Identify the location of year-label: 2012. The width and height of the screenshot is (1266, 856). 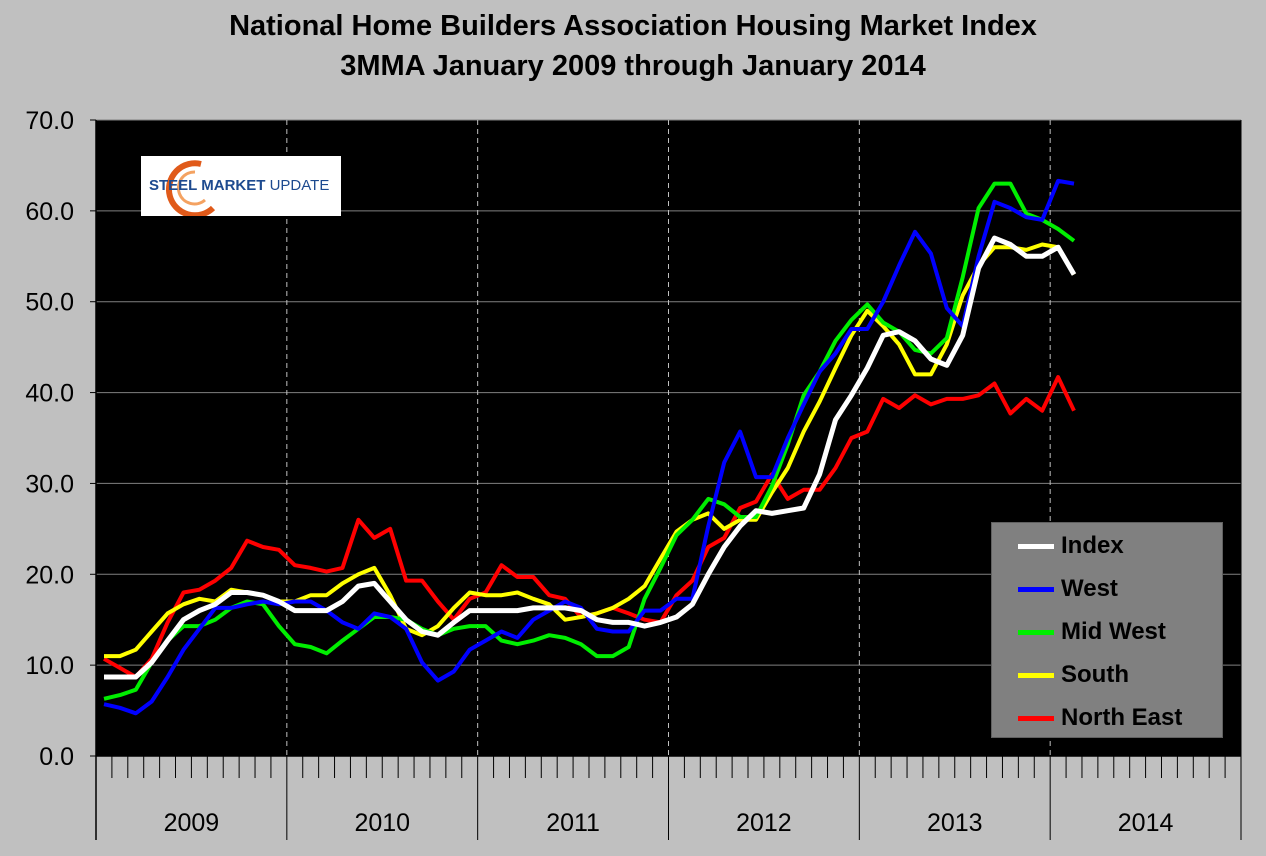
(764, 823).